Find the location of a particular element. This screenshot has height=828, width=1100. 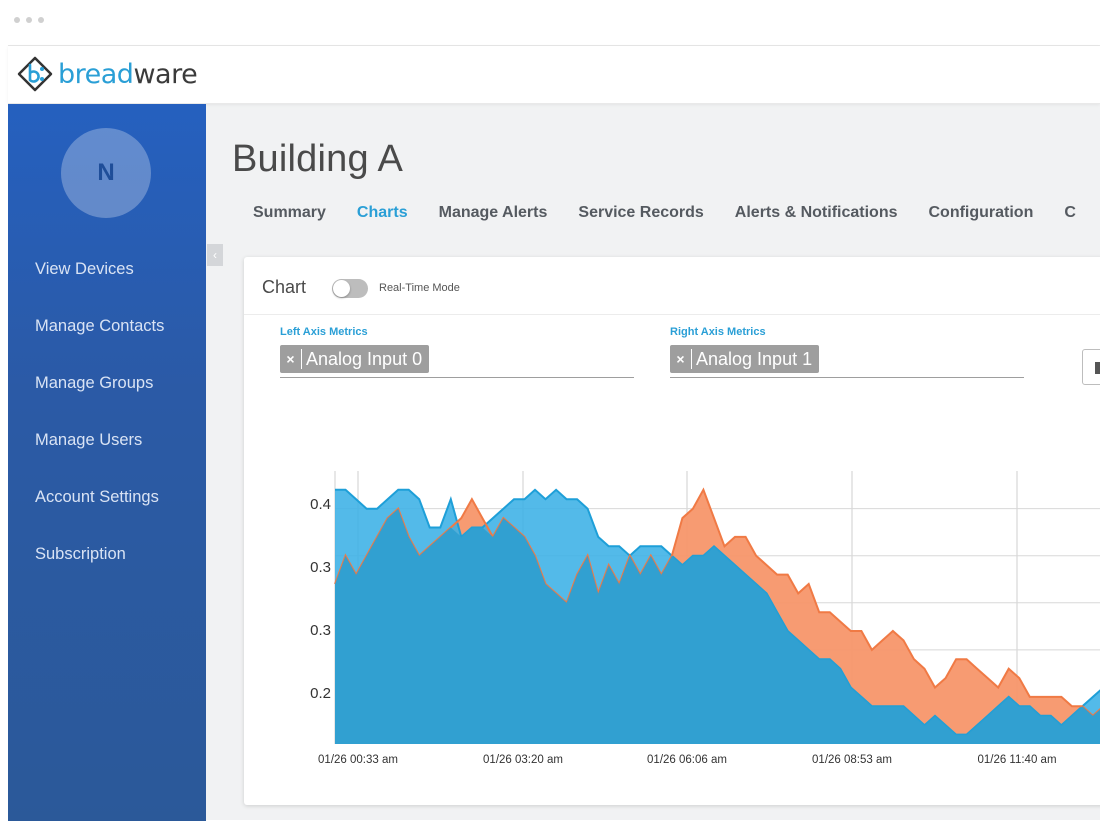

chart-options-button is located at coordinates (1091, 367).